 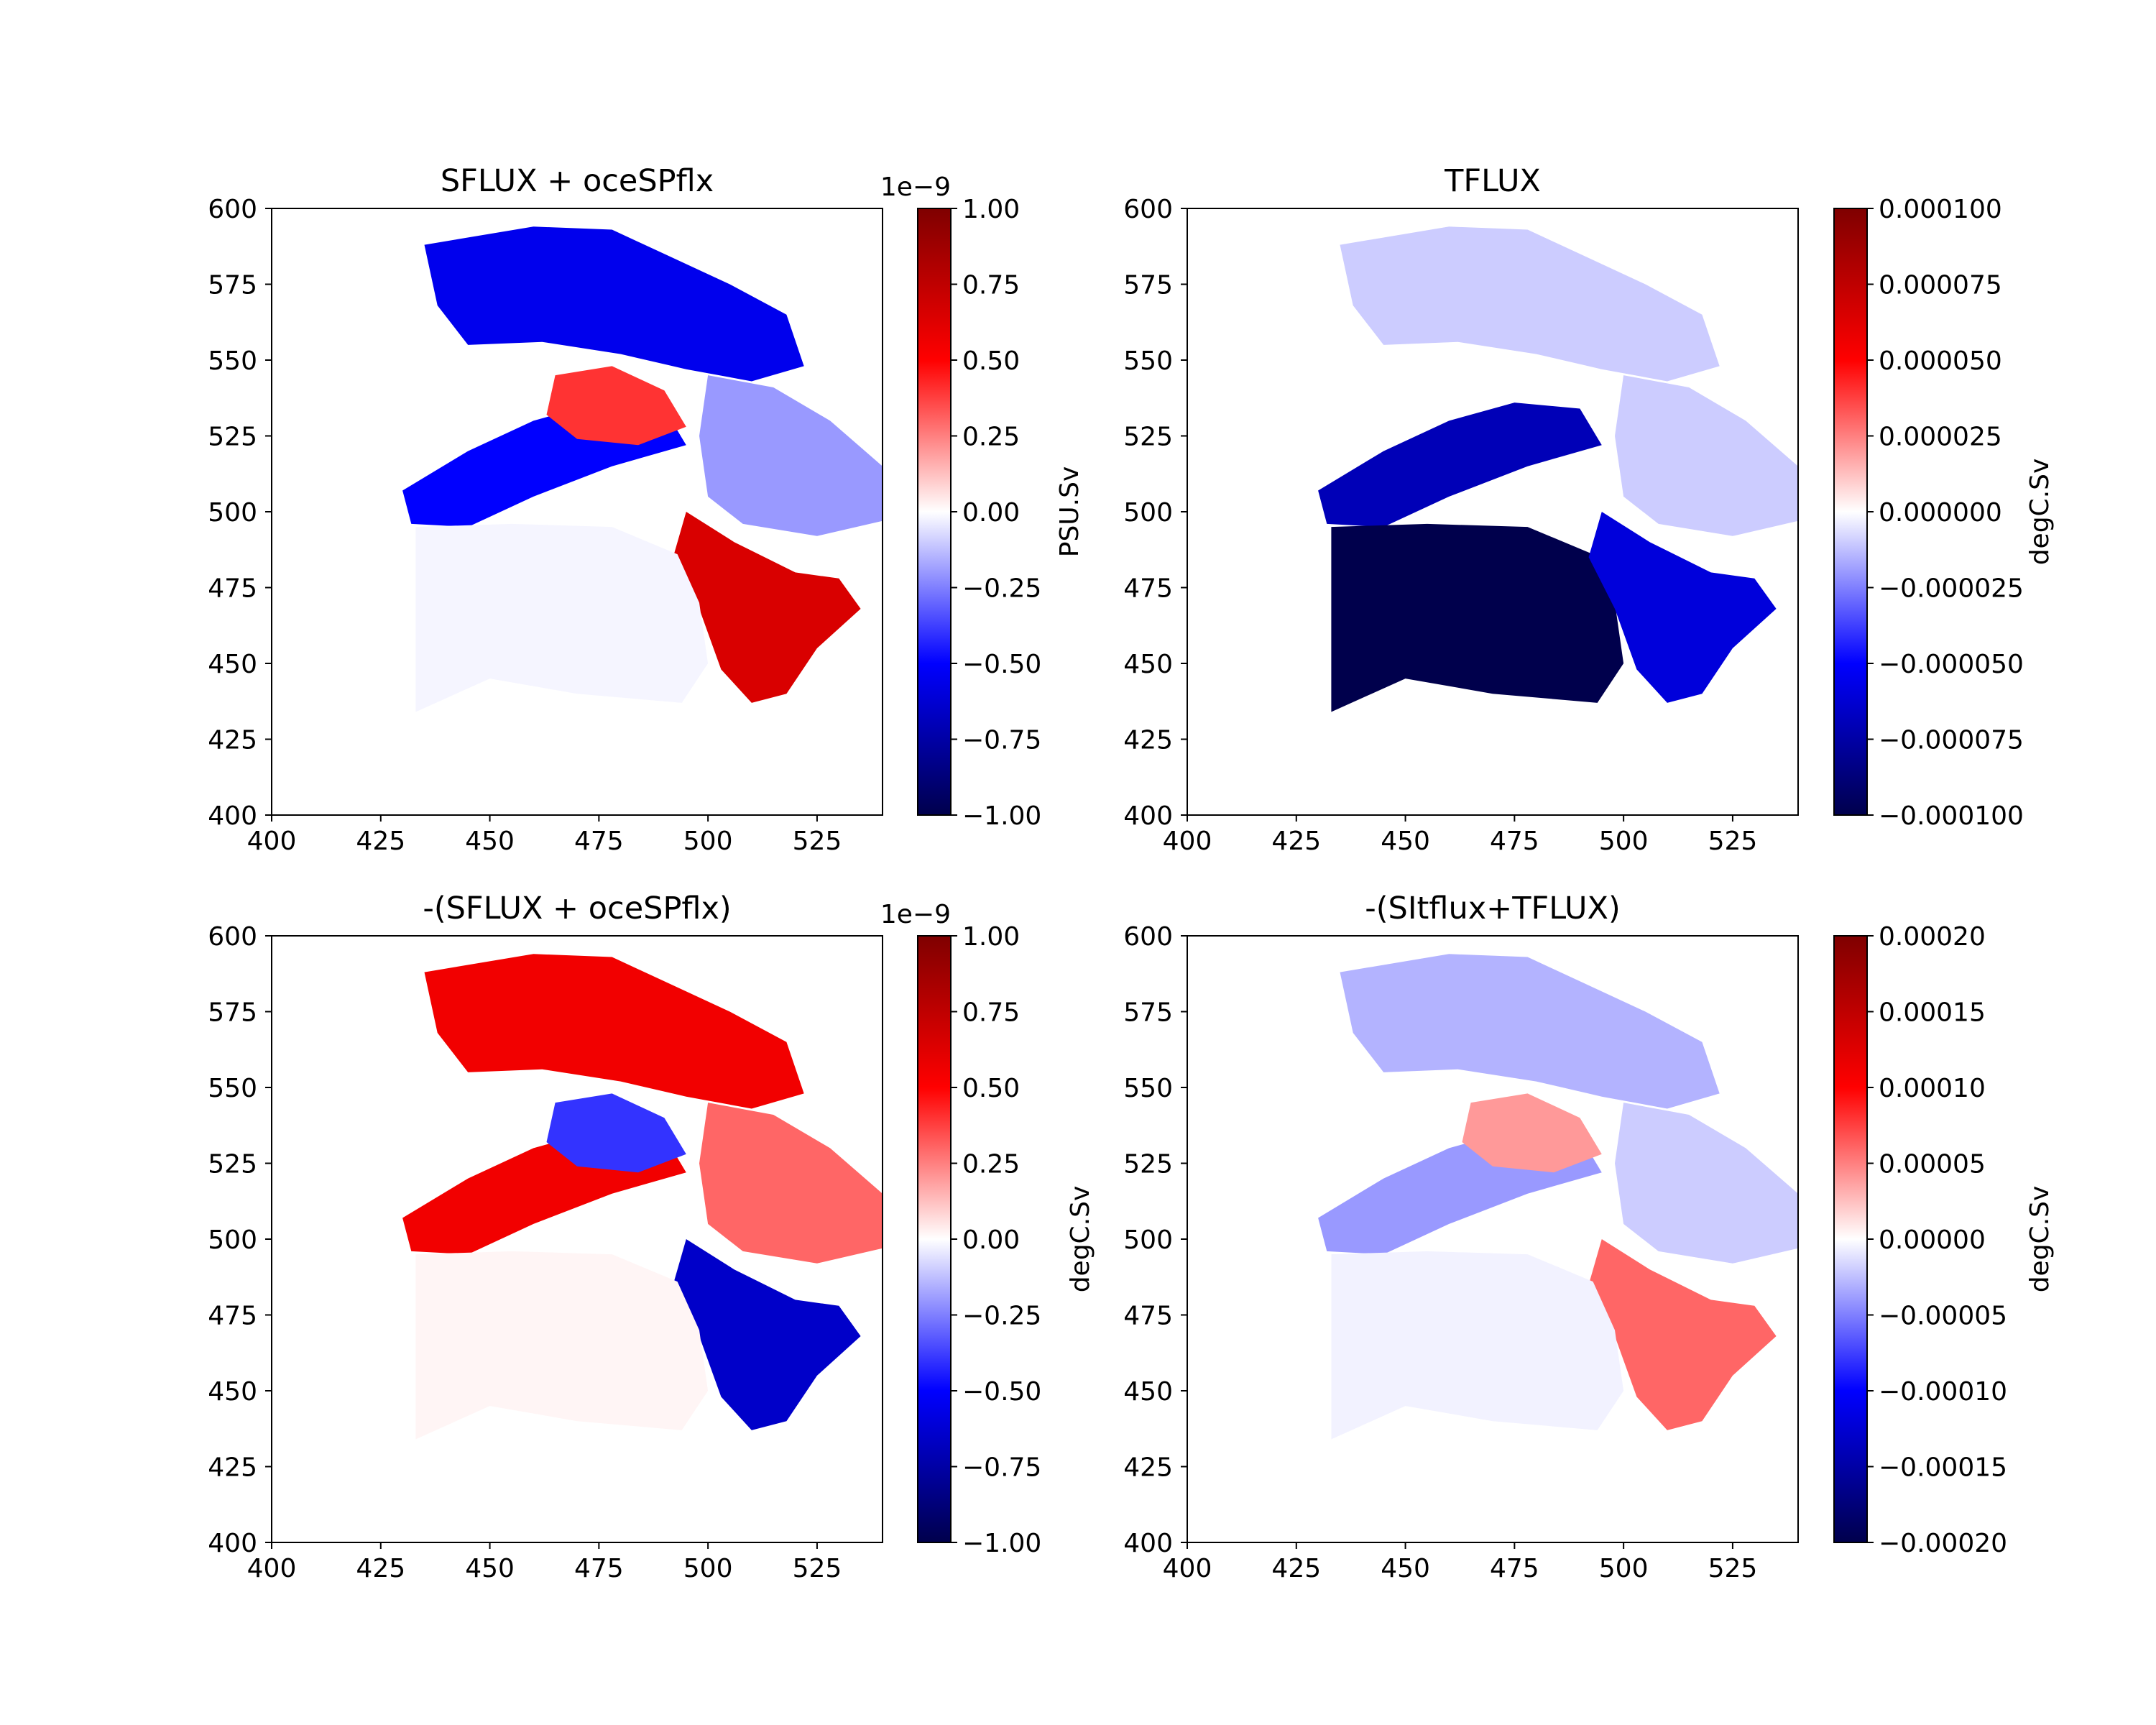 I want to click on colorbar-tick-label: −0.000100, so click(x=1951, y=816).